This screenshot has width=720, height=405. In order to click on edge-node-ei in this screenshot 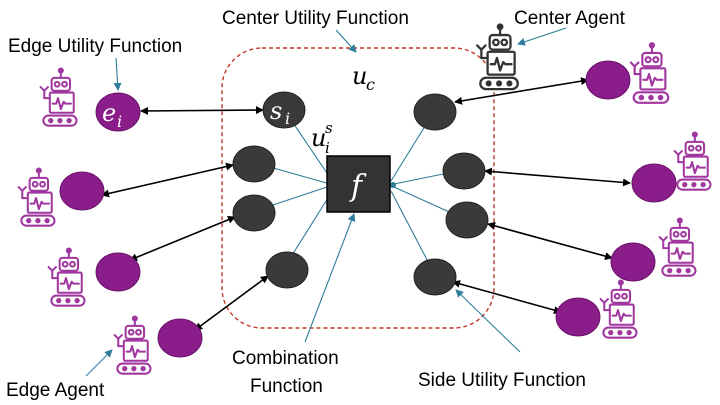, I will do `click(118, 112)`.